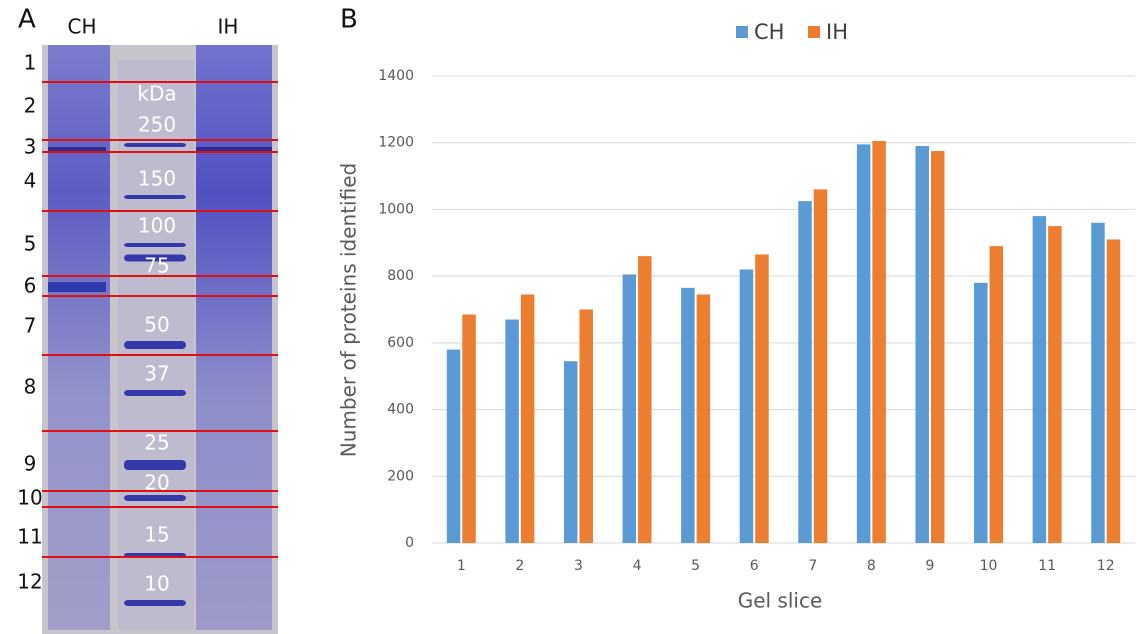 This screenshot has width=1144, height=634. I want to click on lane-label: IH, so click(228, 27).